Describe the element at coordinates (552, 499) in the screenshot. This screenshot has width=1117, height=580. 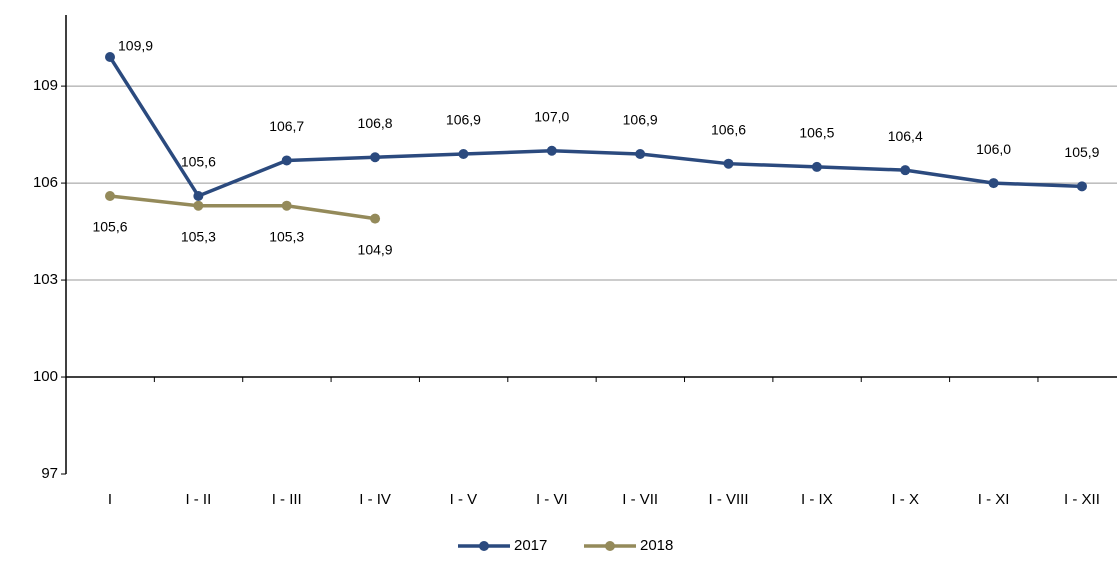
I see `x-tick-label: I - VI` at that location.